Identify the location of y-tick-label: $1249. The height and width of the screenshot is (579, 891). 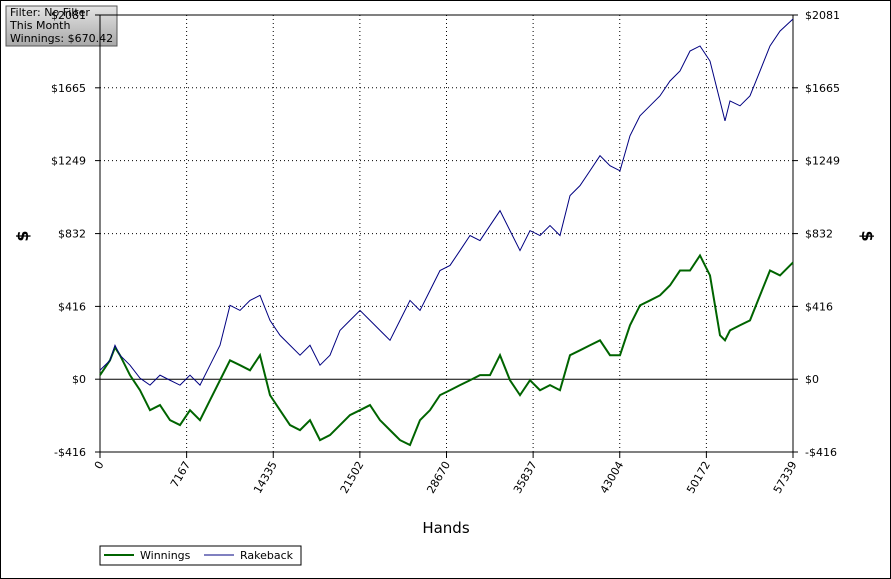
(68, 161).